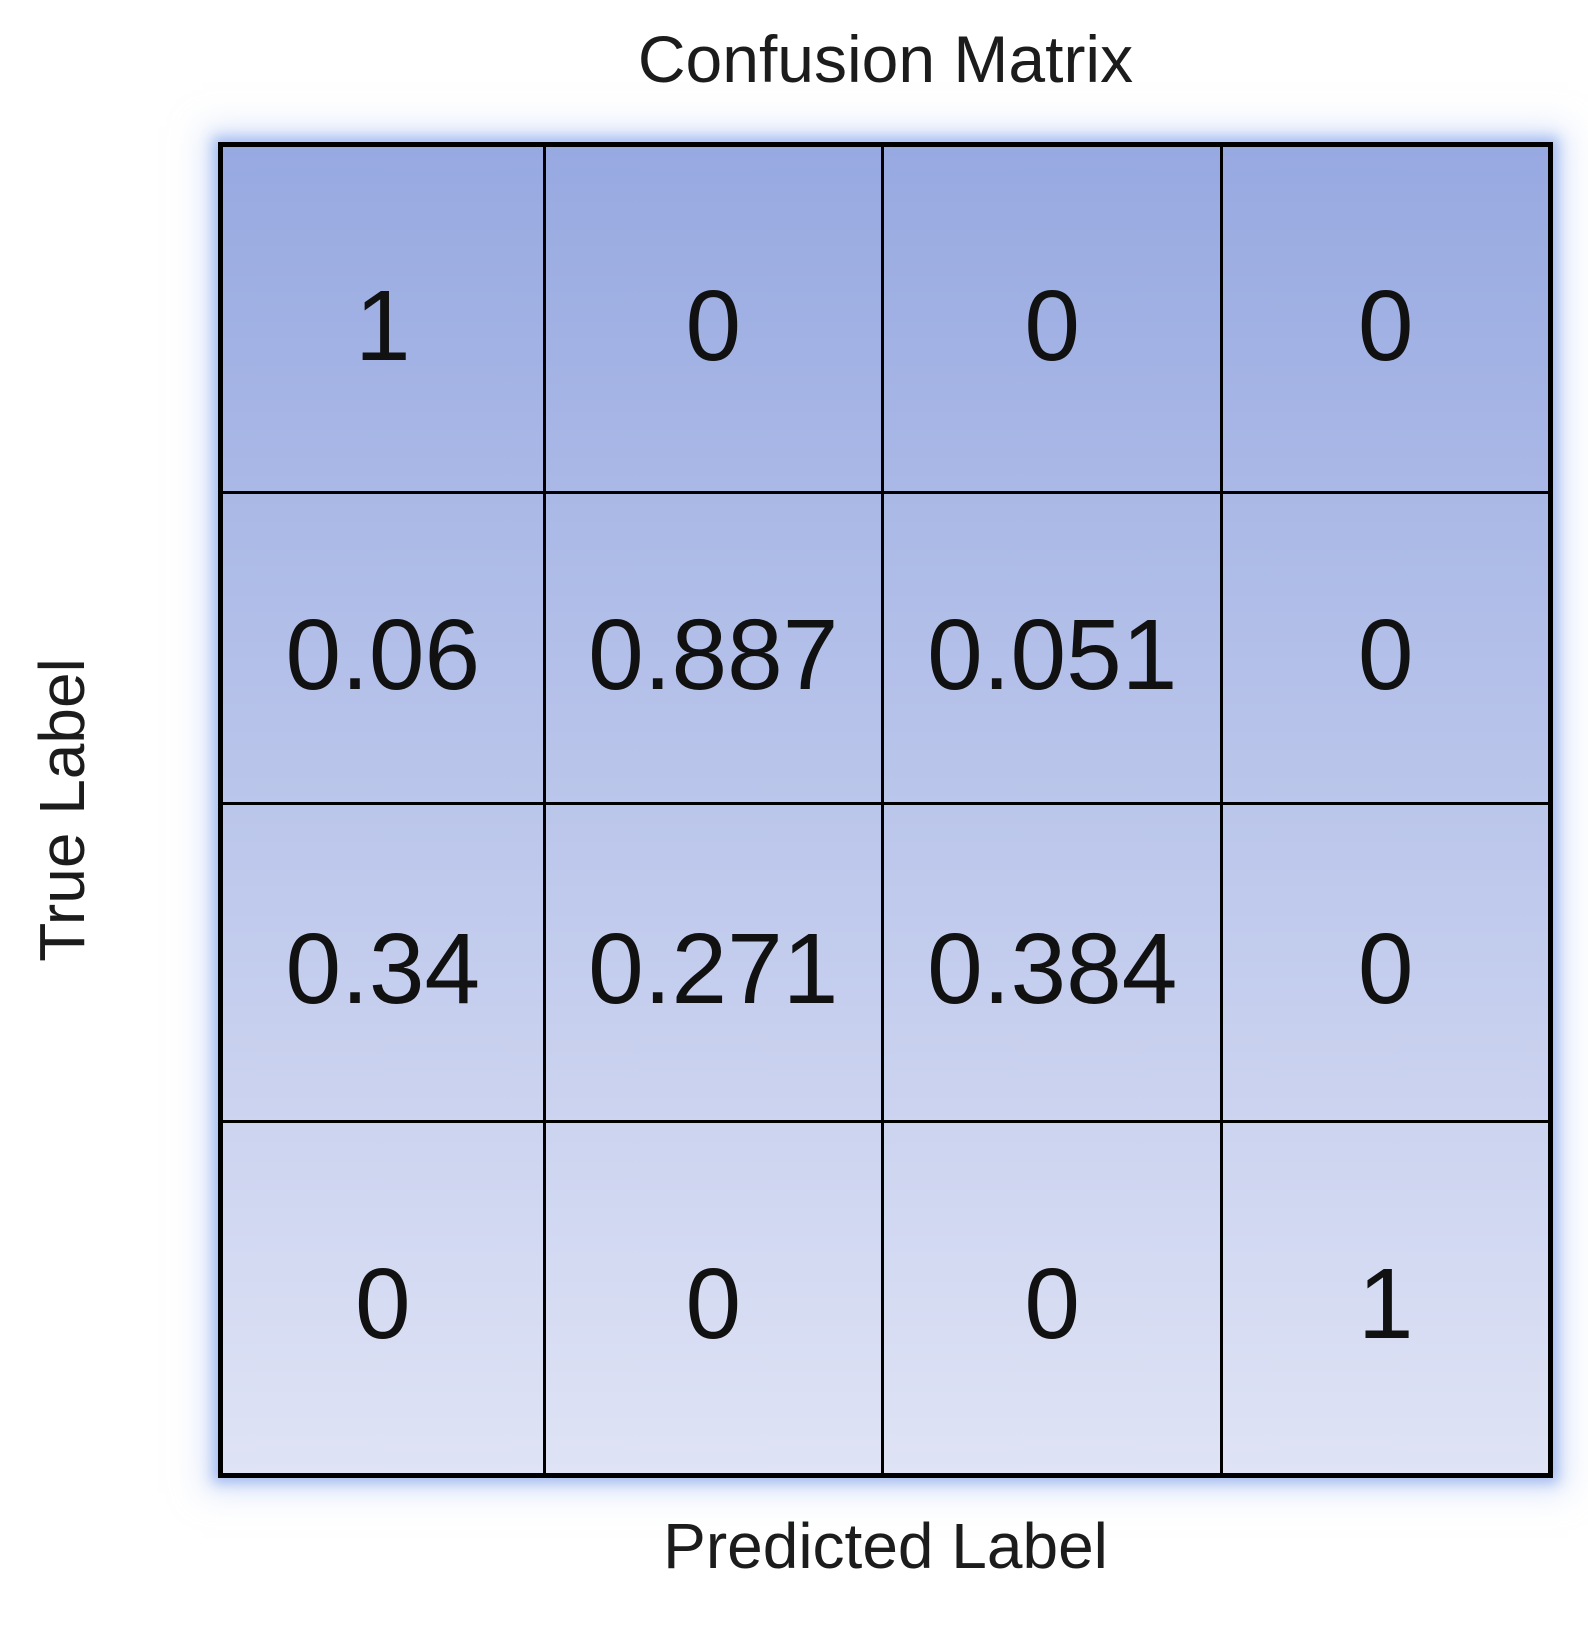  Describe the element at coordinates (384, 1297) in the screenshot. I see `matrix-cell-r3-c0: 0` at that location.